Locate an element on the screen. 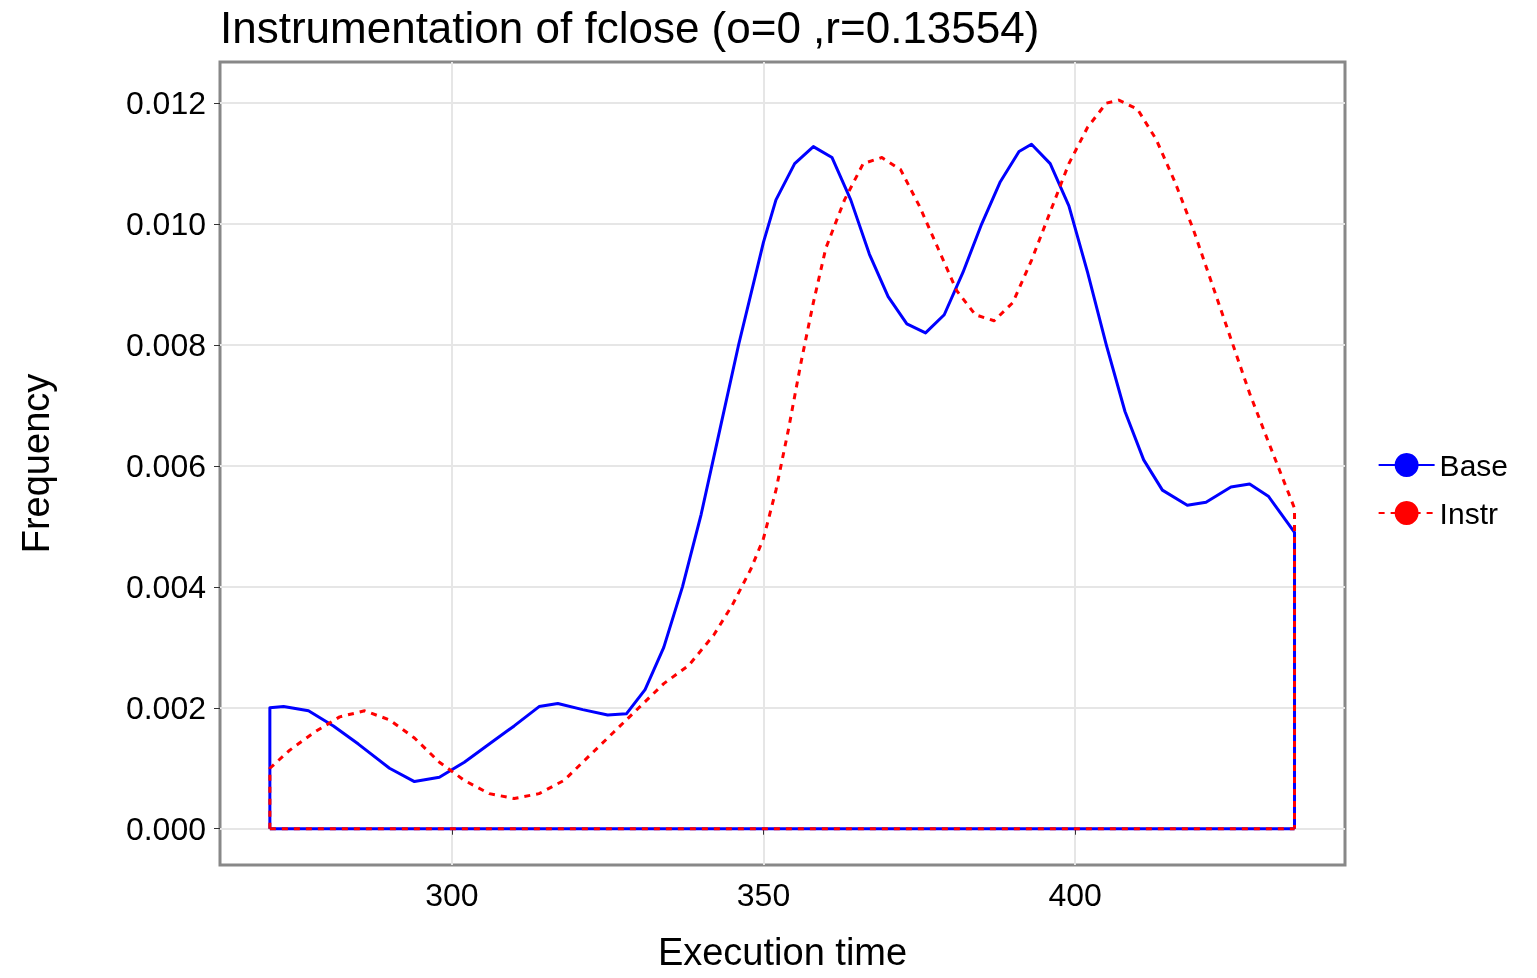 The image size is (1537, 978). y-tick-label: 0.008 is located at coordinates (165, 344).